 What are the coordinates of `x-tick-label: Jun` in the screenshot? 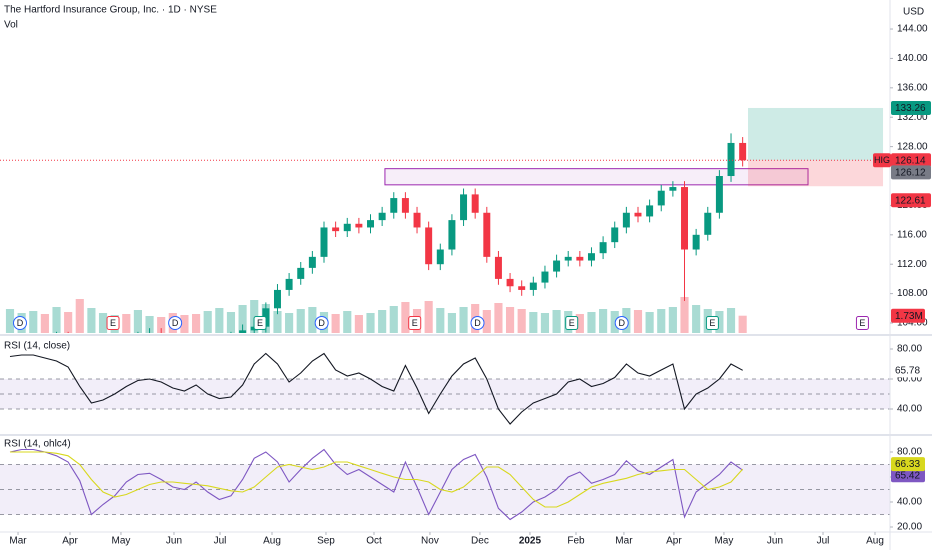 It's located at (775, 541).